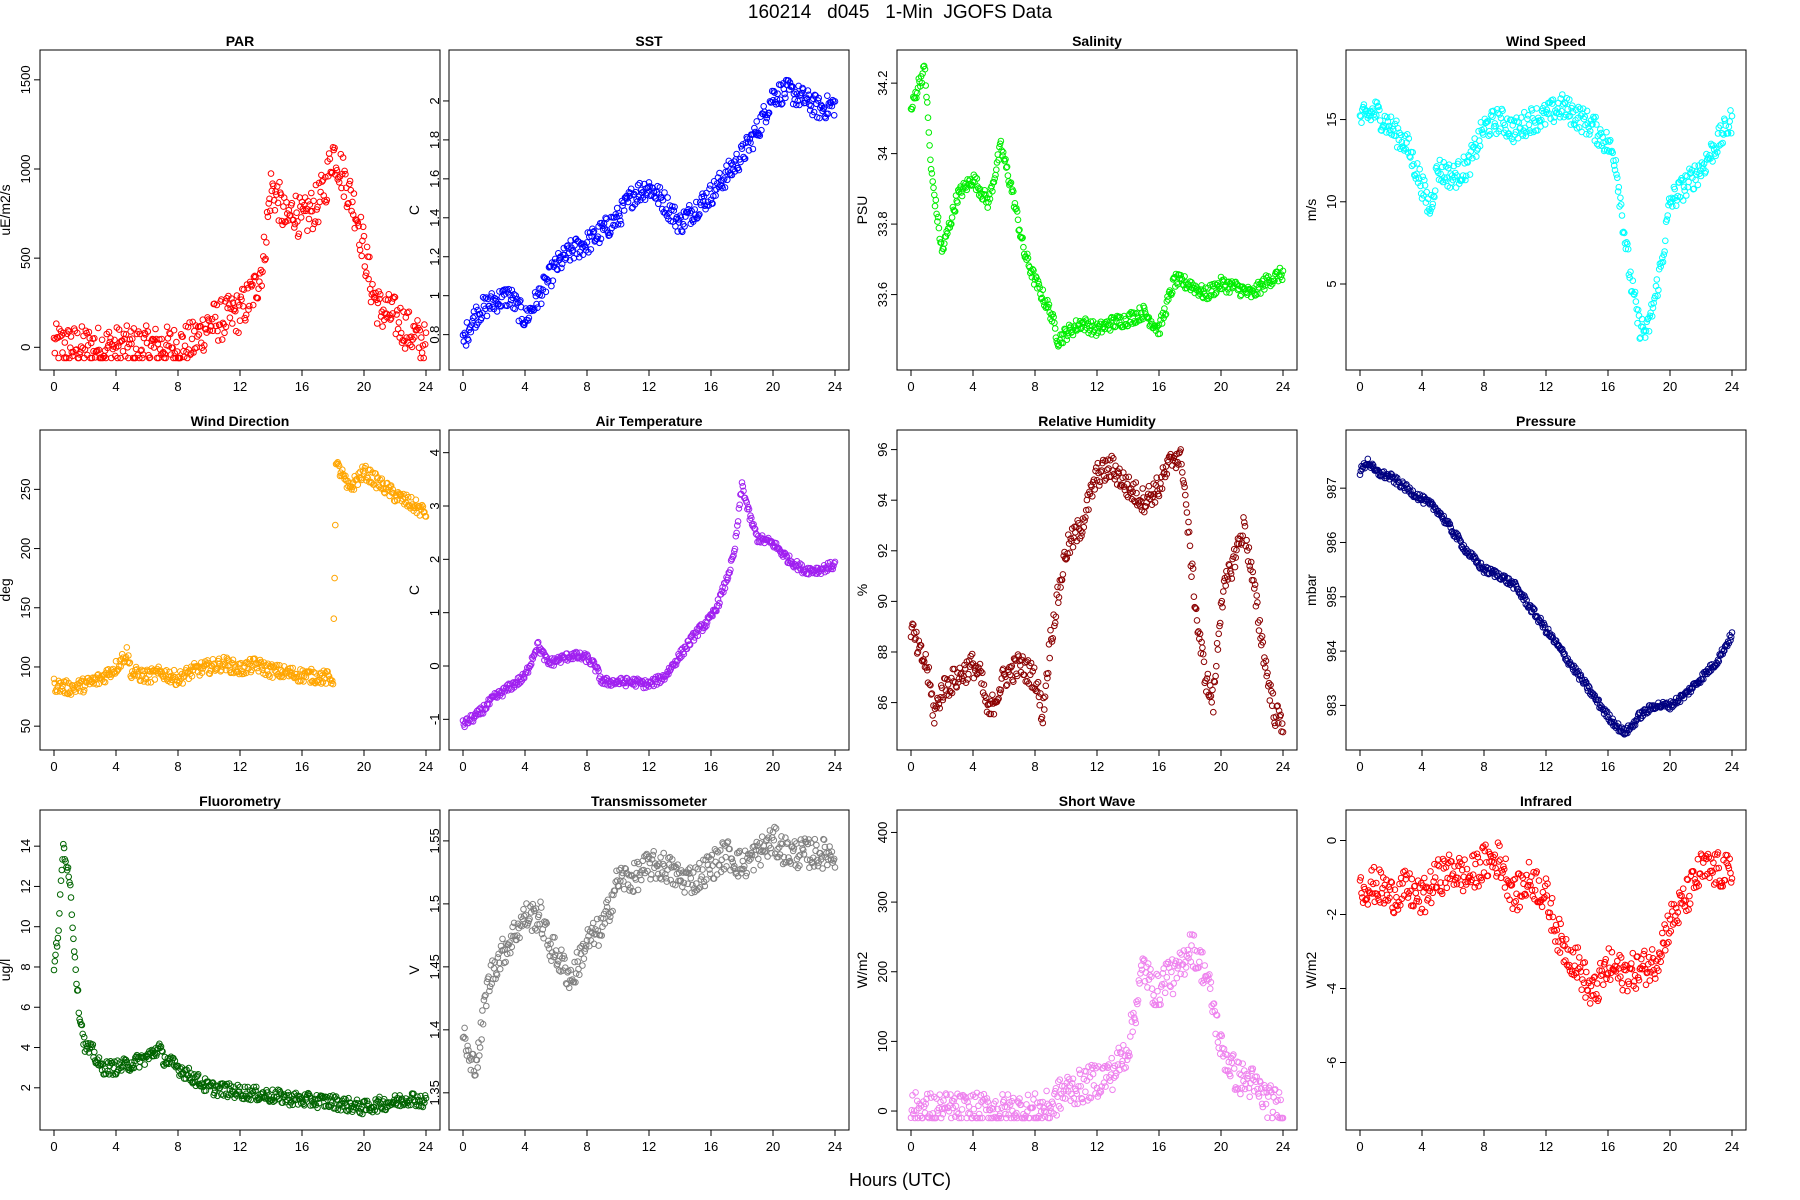 Image resolution: width=1800 pixels, height=1200 pixels. I want to click on salinity-x-tick-label: 24, so click(1283, 386).